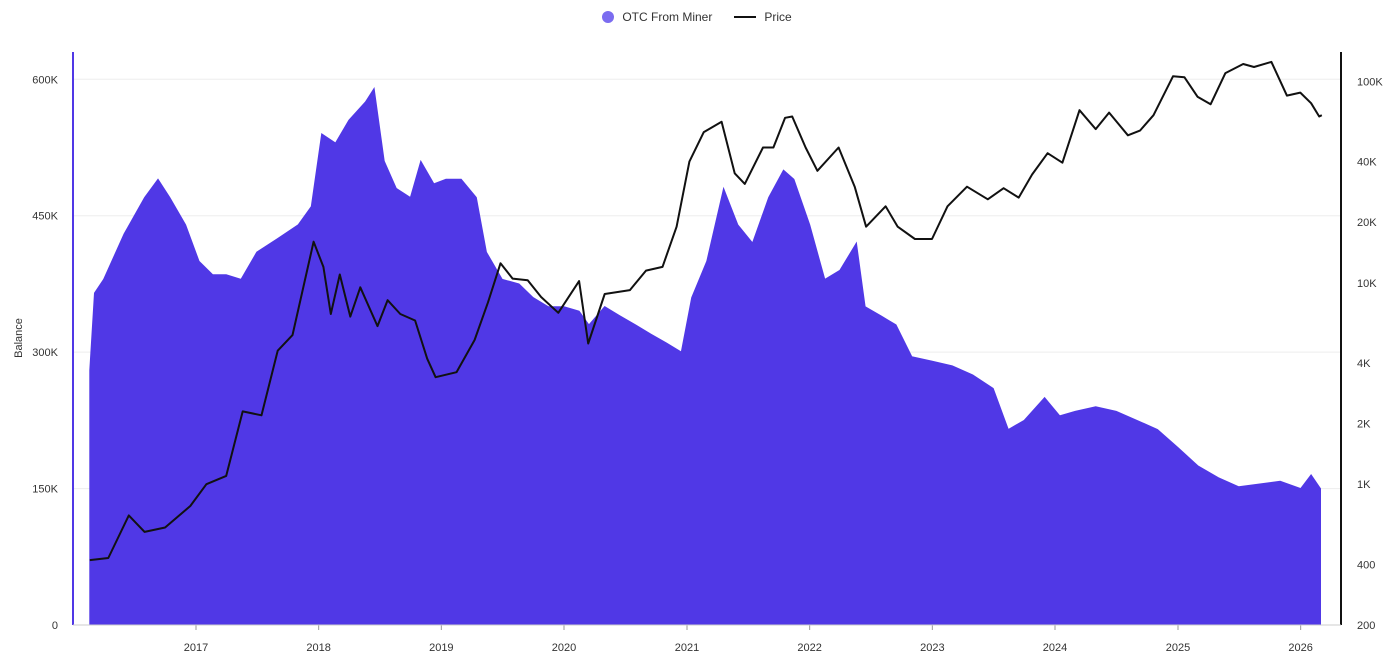 Image resolution: width=1394 pixels, height=668 pixels. Describe the element at coordinates (1370, 82) in the screenshot. I see `y-tick-label-right: 100K` at that location.